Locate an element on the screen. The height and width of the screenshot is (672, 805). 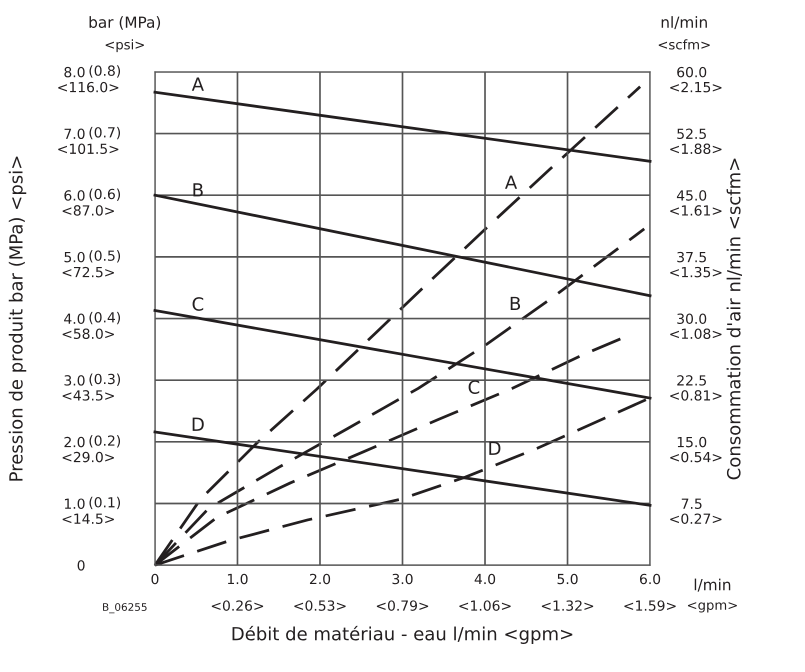
text: <gpm> is located at coordinates (712, 607).